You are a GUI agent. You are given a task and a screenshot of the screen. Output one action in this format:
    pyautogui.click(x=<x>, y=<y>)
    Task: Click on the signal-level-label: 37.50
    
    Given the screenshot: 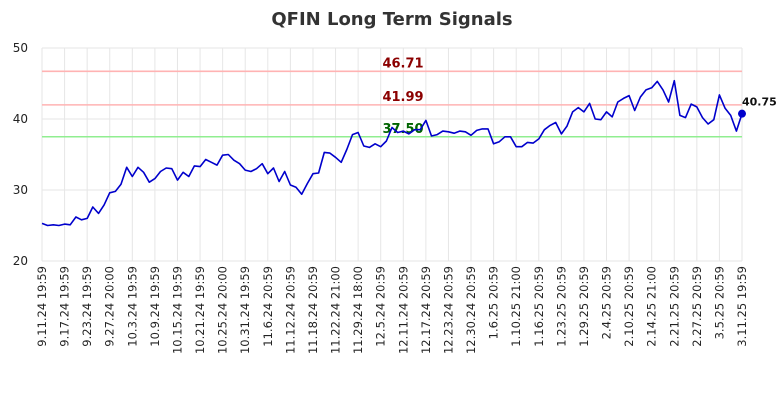 What is the action you would take?
    pyautogui.click(x=402, y=129)
    